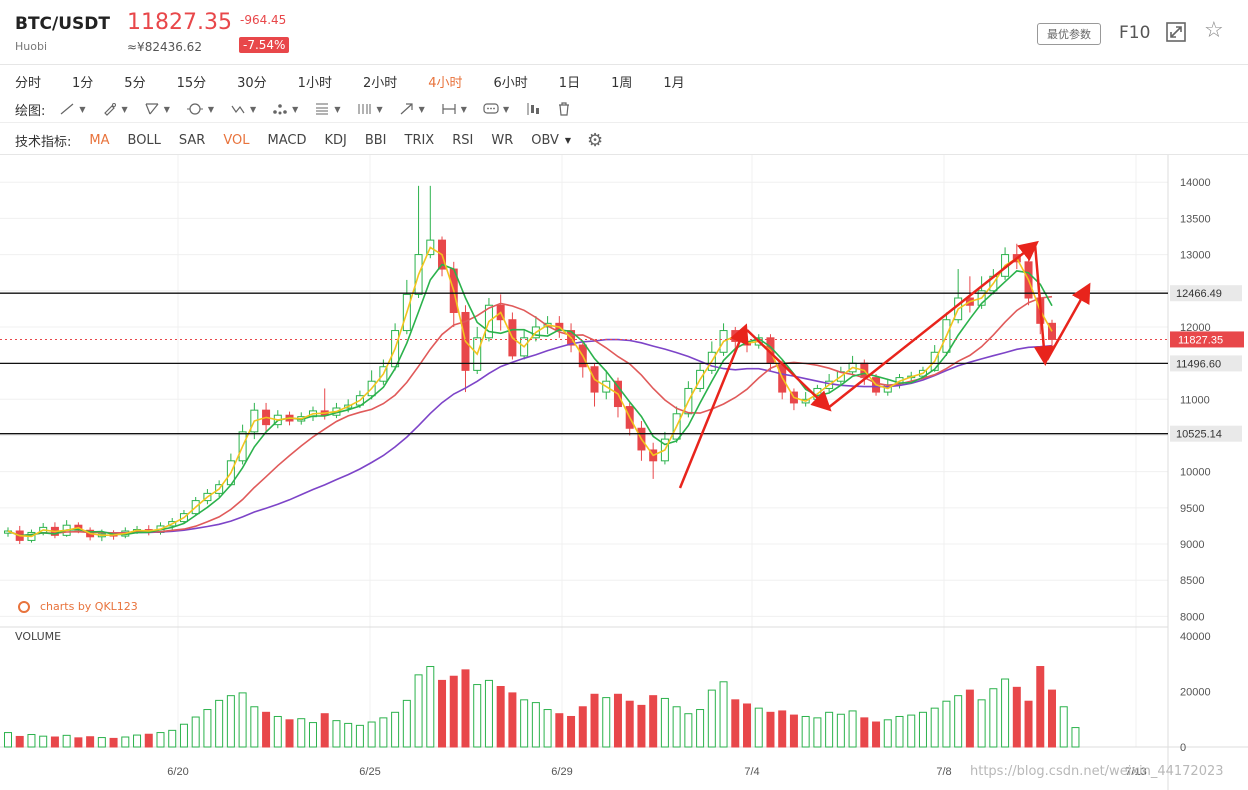 This screenshot has width=1248, height=790. Describe the element at coordinates (179, 22) in the screenshot. I see `last-price: 11827.35` at that location.